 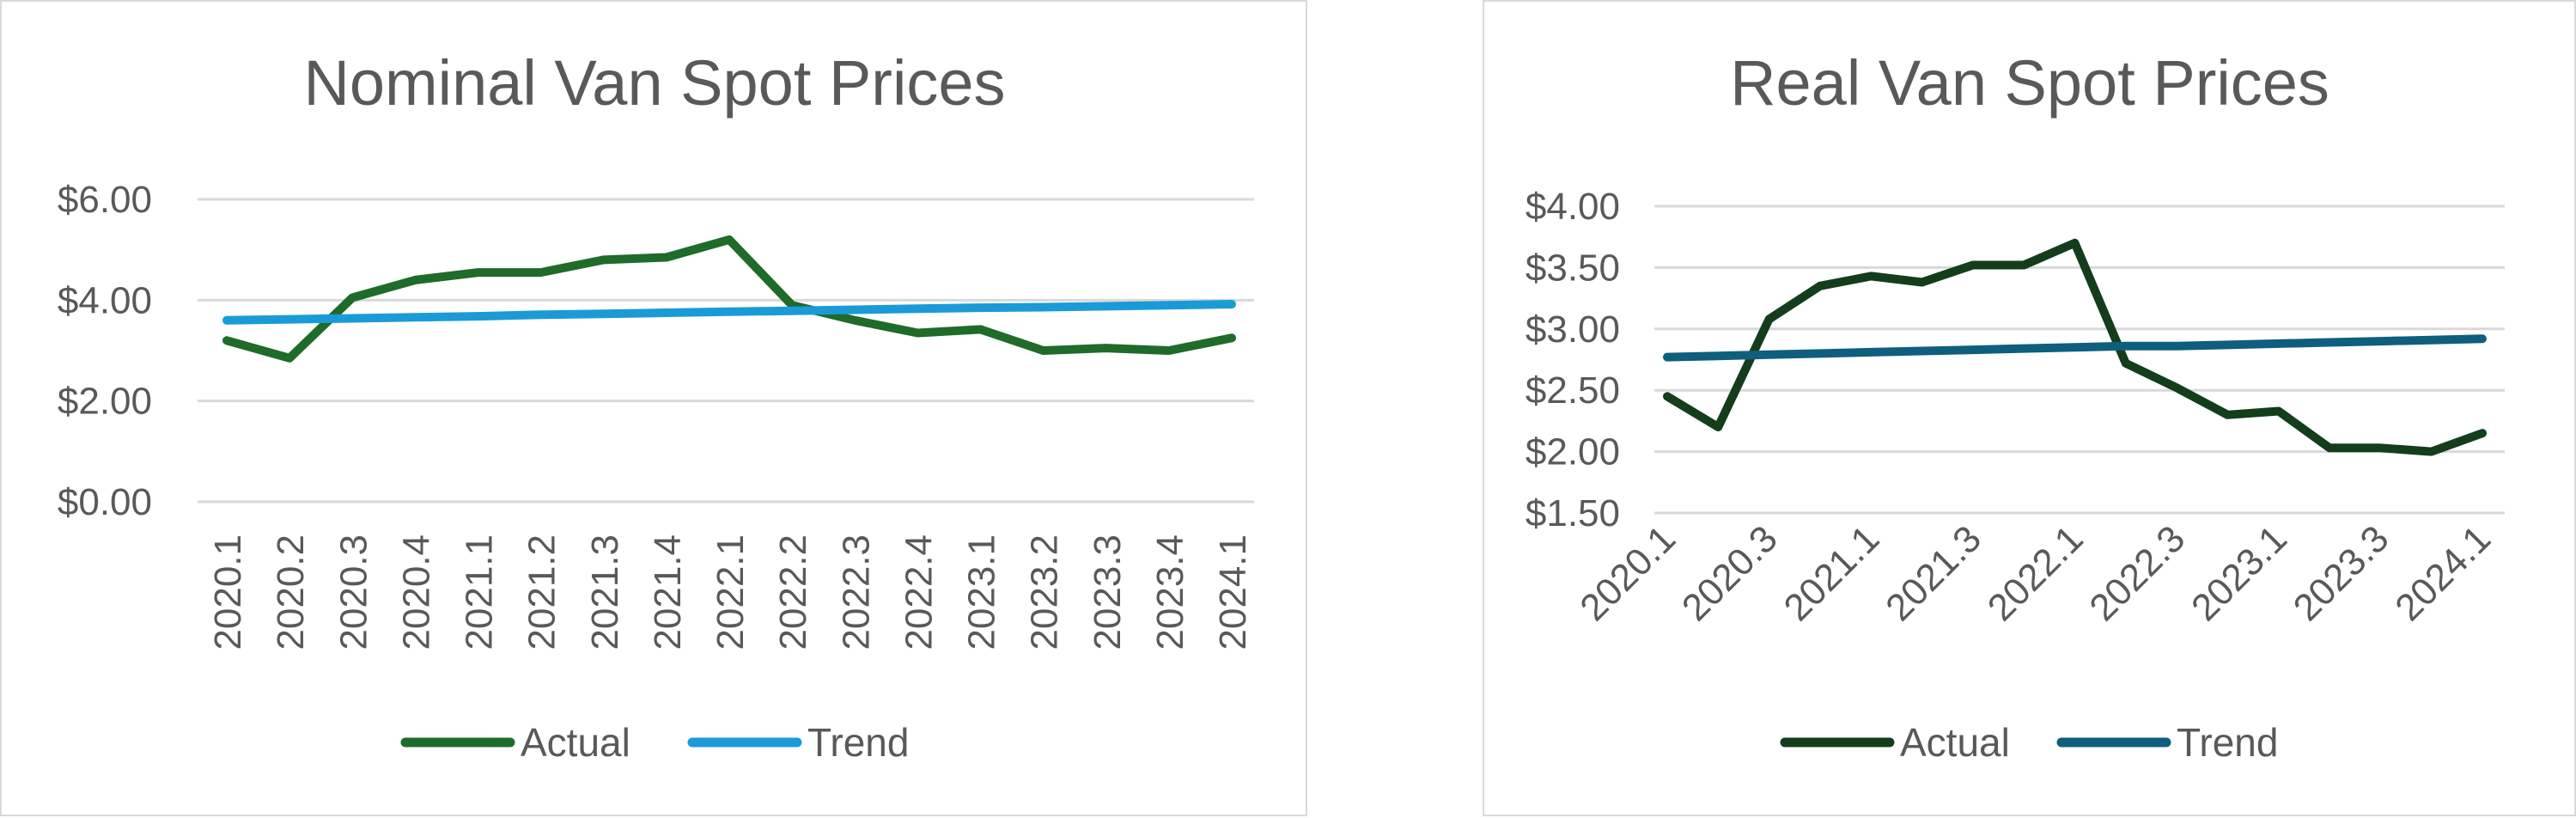 What do you see at coordinates (542, 592) in the screenshot?
I see `x-tick-label: 2021.2` at bounding box center [542, 592].